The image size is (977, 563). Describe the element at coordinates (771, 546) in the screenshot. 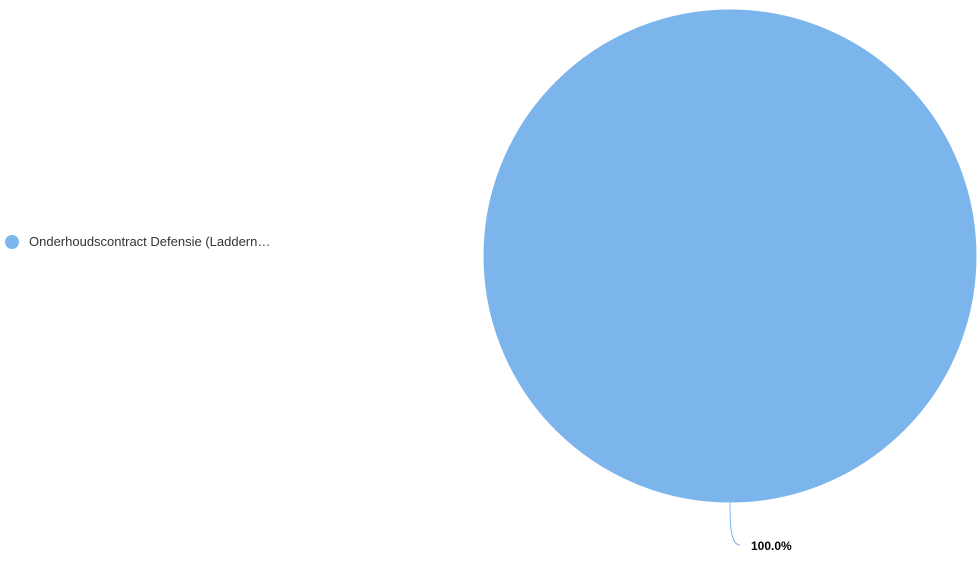

I see `data-label: 100.0%` at that location.